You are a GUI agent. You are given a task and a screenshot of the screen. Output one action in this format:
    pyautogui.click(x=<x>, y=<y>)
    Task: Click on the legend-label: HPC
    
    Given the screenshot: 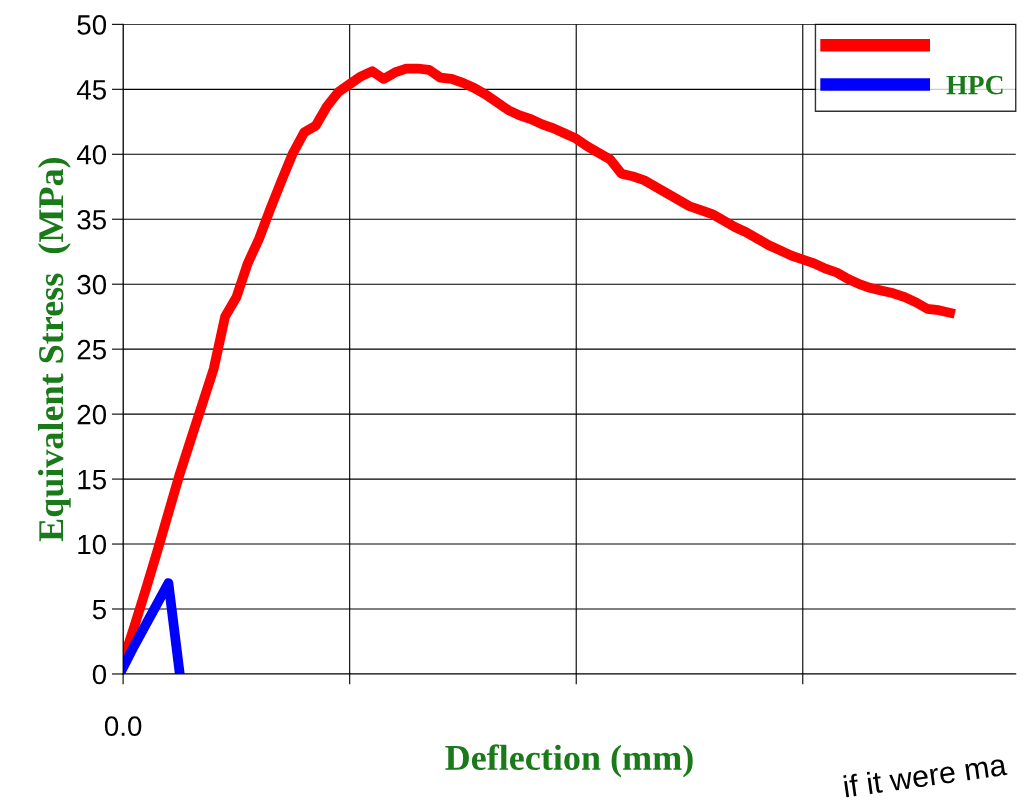 What is the action you would take?
    pyautogui.click(x=974, y=85)
    